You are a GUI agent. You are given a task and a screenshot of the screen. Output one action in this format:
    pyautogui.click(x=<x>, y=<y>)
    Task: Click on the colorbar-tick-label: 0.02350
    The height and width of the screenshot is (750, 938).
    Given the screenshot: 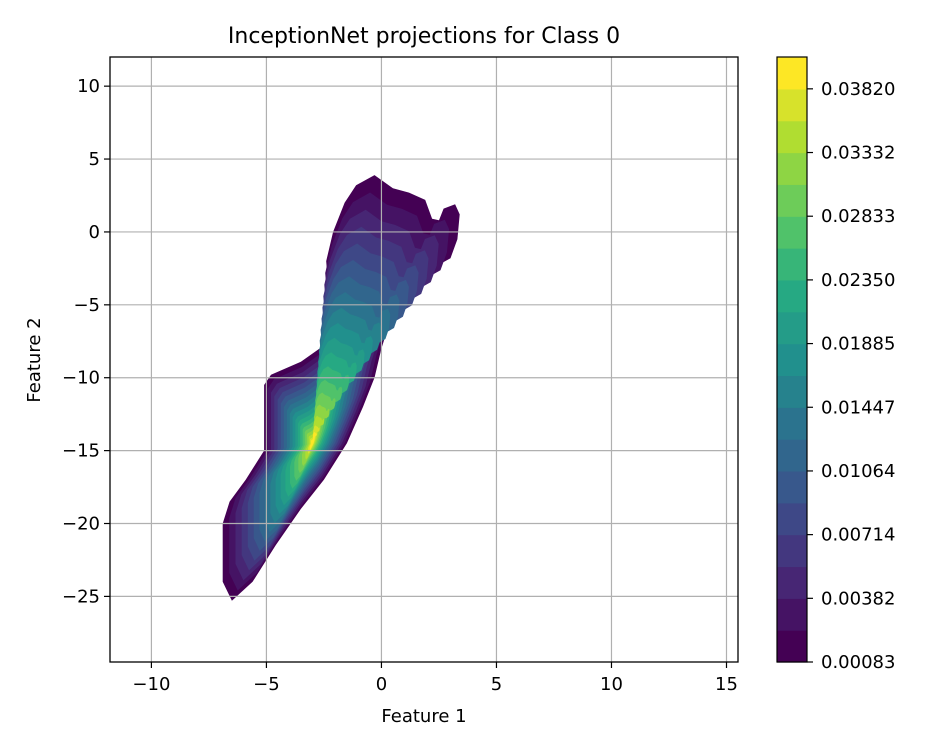 What is the action you would take?
    pyautogui.click(x=858, y=280)
    